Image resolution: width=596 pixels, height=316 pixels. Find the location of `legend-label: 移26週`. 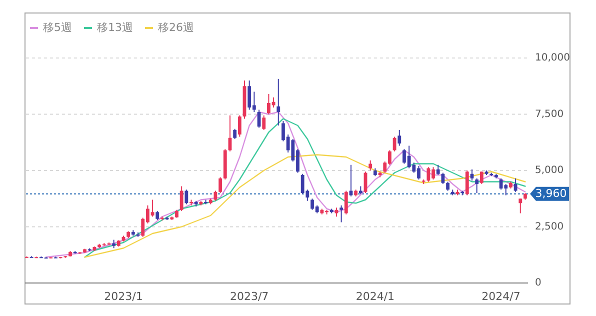

legend-label: 移26週 is located at coordinates (176, 27).